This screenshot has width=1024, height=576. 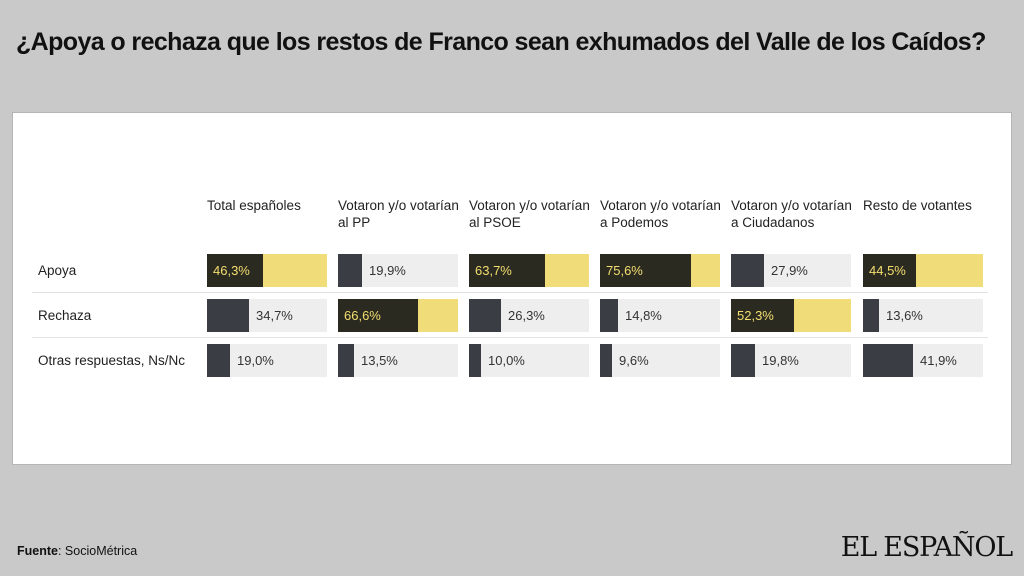 What do you see at coordinates (254, 205) in the screenshot?
I see `column-header: Total españoles` at bounding box center [254, 205].